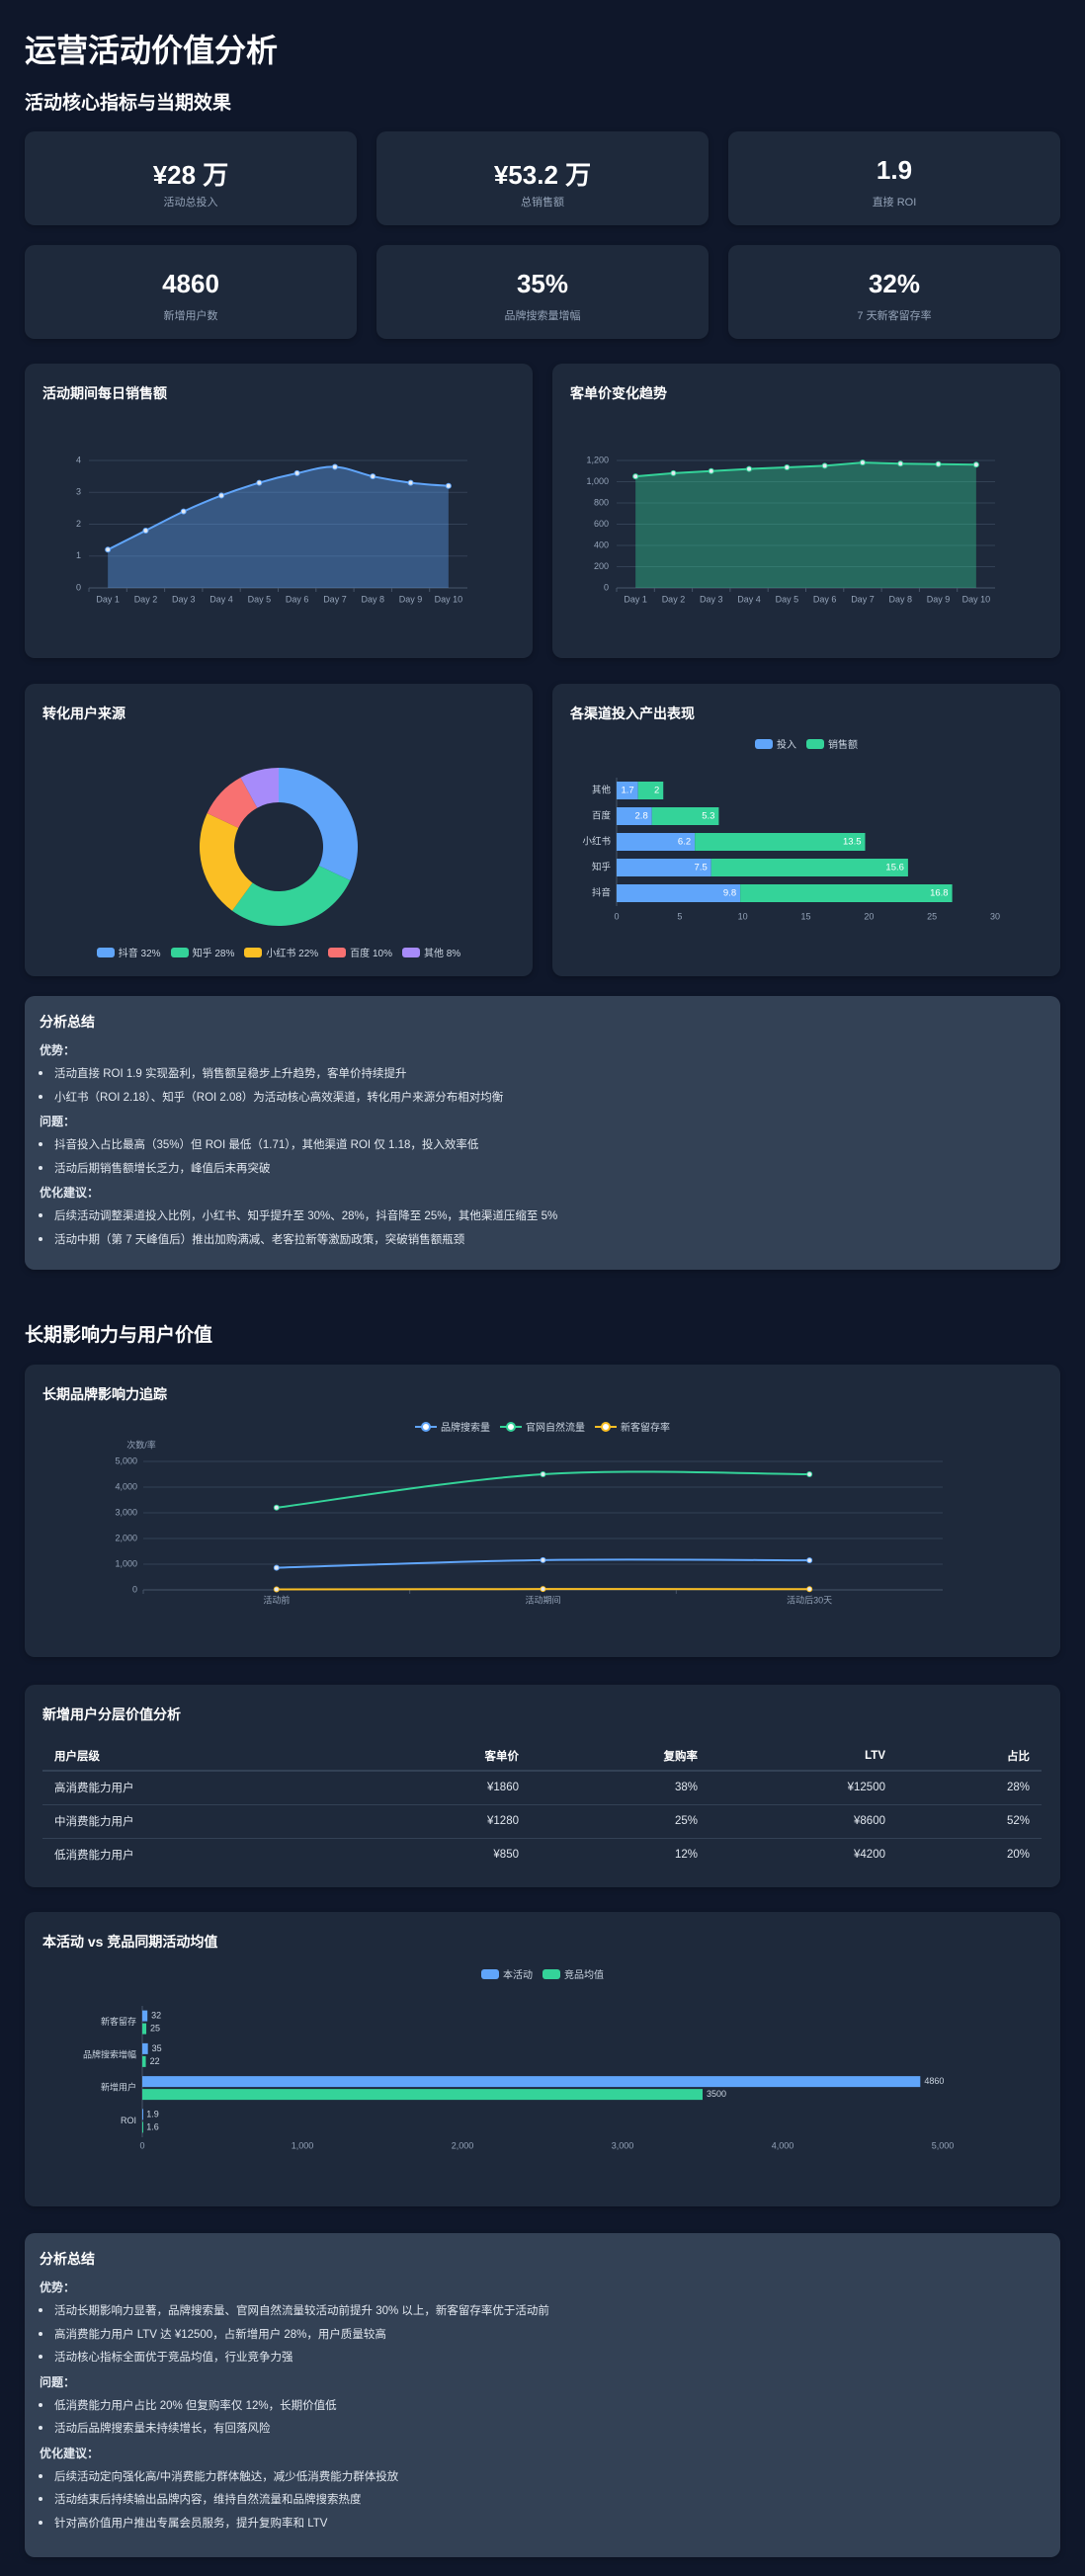 This screenshot has height=2576, width=1085. What do you see at coordinates (104, 1394) in the screenshot?
I see `chart-title: 长期品牌影响力追踪` at bounding box center [104, 1394].